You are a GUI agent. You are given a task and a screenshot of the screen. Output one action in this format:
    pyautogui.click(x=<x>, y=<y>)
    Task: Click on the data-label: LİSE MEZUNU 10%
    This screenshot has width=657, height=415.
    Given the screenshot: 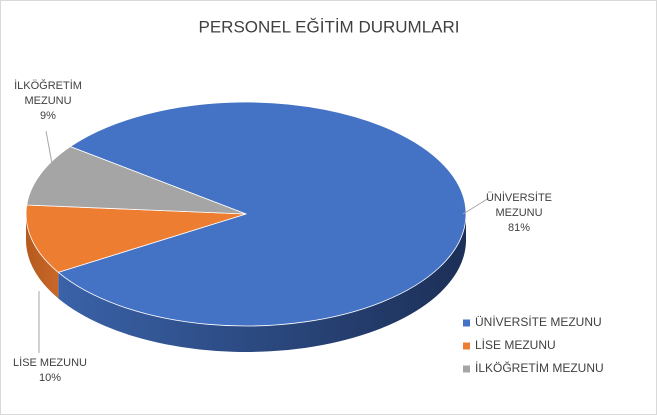 What is the action you would take?
    pyautogui.click(x=50, y=371)
    